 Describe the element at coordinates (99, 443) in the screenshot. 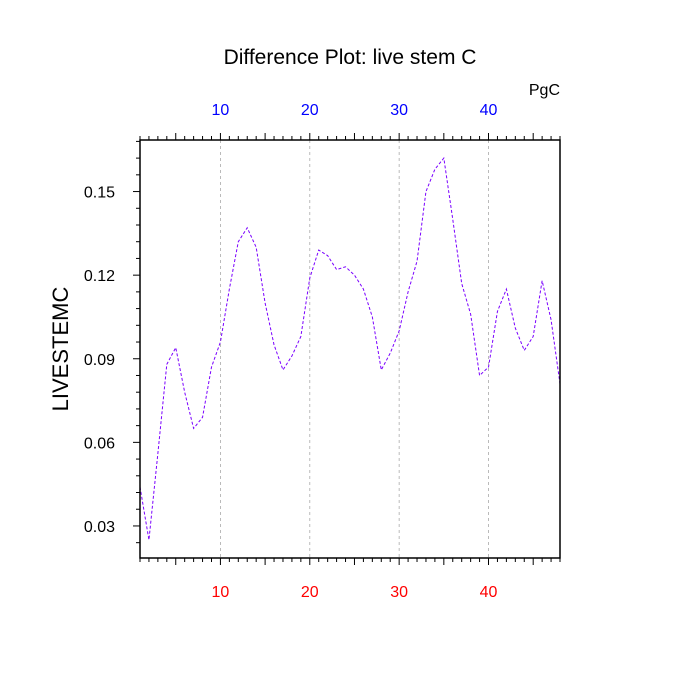

I see `y-tick-label: 0.06` at that location.